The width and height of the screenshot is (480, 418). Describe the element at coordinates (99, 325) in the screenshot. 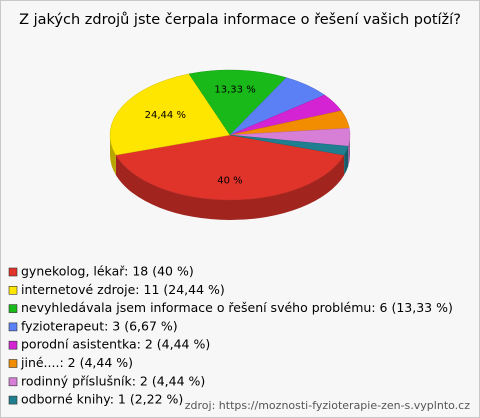

I see `legend-label: fyzioterapeut: 3 (6,67 %)` at that location.